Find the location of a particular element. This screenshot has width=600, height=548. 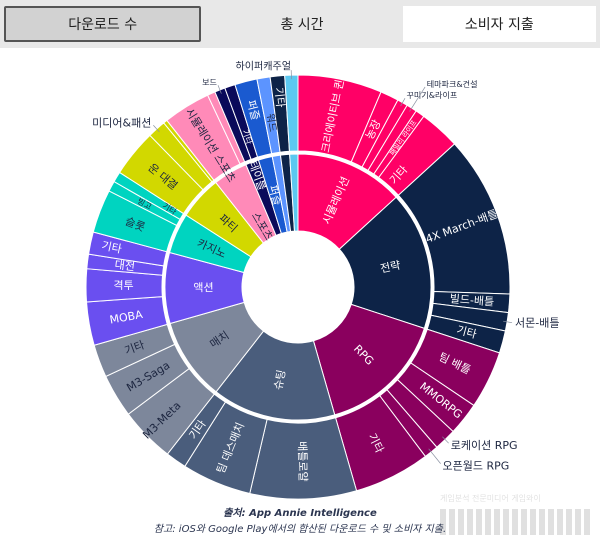

category-label: 전략 is located at coordinates (390, 267).